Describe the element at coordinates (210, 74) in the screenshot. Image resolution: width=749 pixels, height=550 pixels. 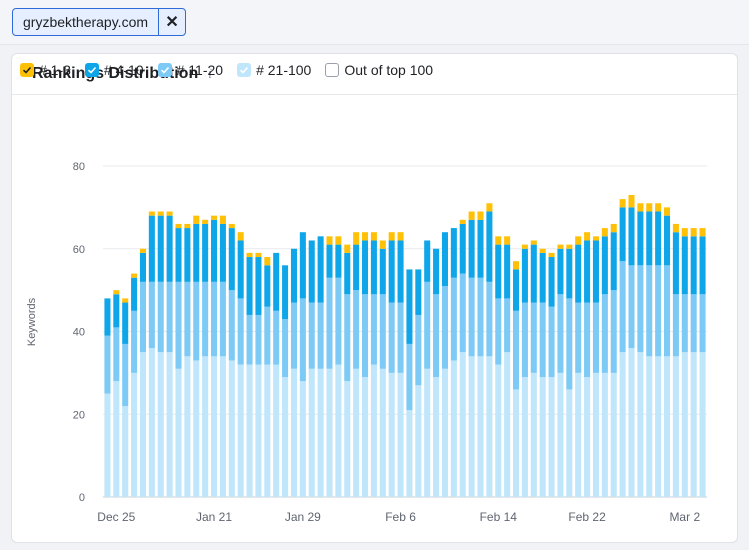
I see `info-icon: i` at that location.